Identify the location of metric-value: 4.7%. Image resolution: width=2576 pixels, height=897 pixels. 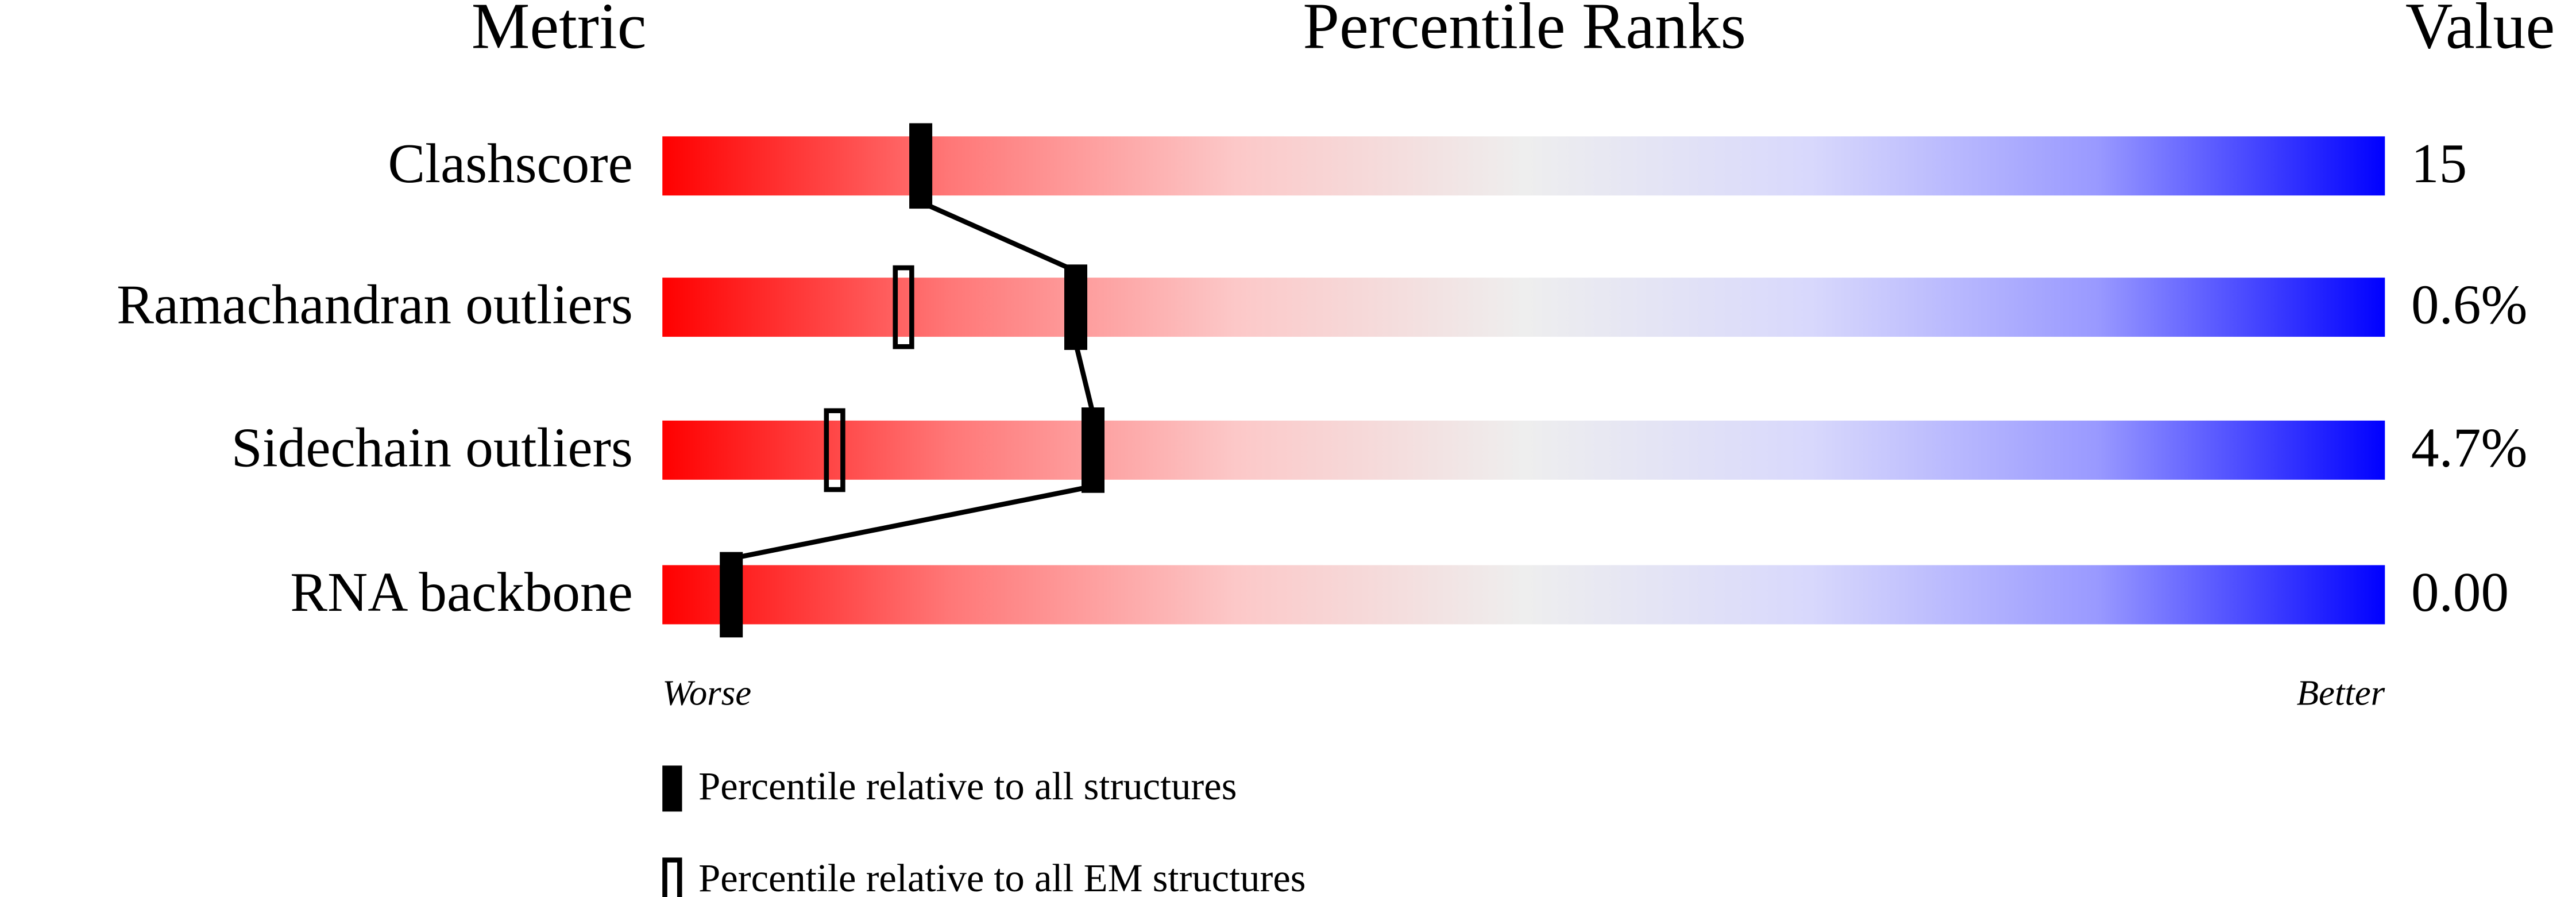
(2469, 448).